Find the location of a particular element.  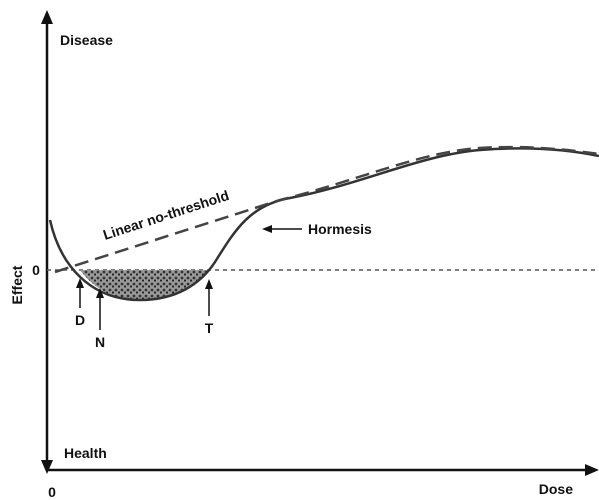

y-top-label: Disease is located at coordinates (86, 40).